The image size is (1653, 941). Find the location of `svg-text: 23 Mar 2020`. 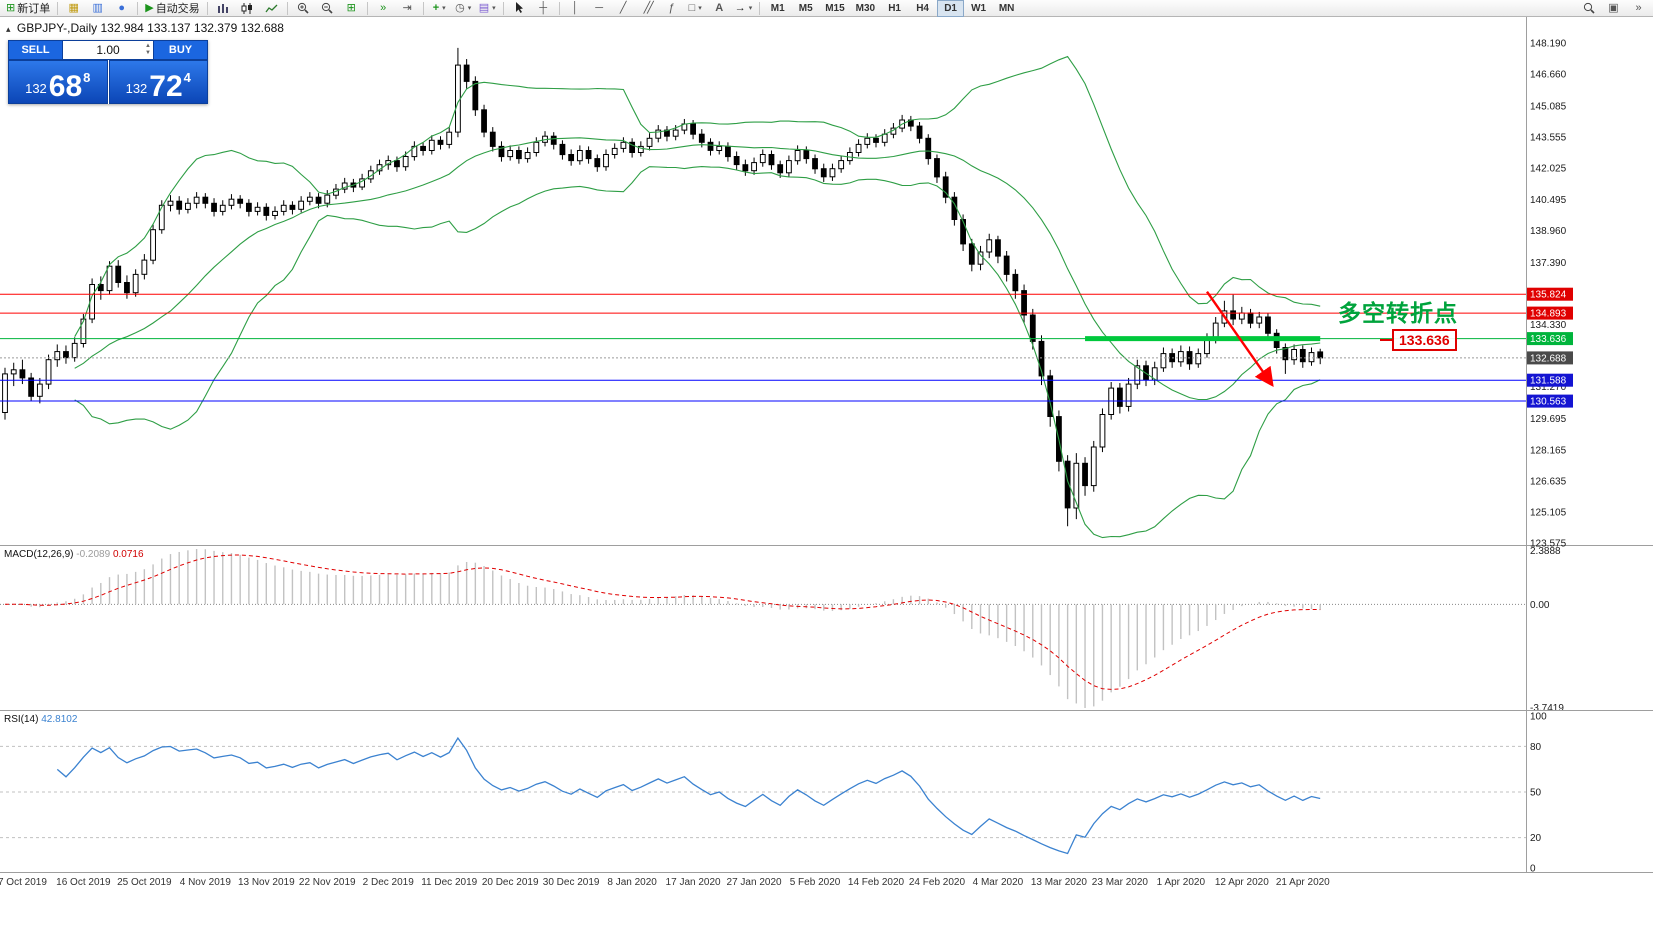

svg-text: 23 Mar 2020 is located at coordinates (1120, 882).